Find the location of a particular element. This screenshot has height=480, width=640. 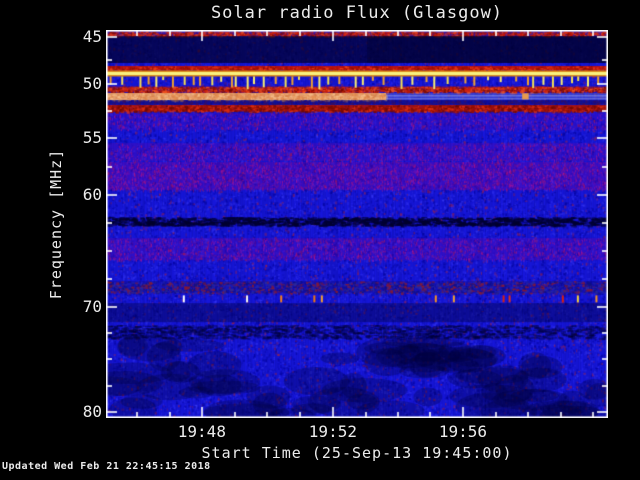

y-tick-label: 55 is located at coordinates (92, 137).